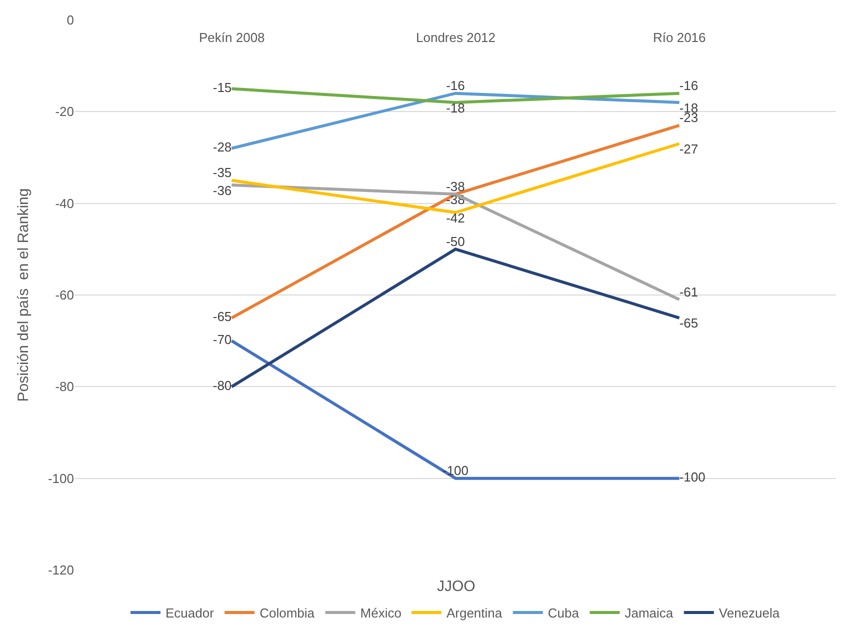 The width and height of the screenshot is (866, 639). What do you see at coordinates (64, 203) in the screenshot?
I see `y-tick-label: -40` at bounding box center [64, 203].